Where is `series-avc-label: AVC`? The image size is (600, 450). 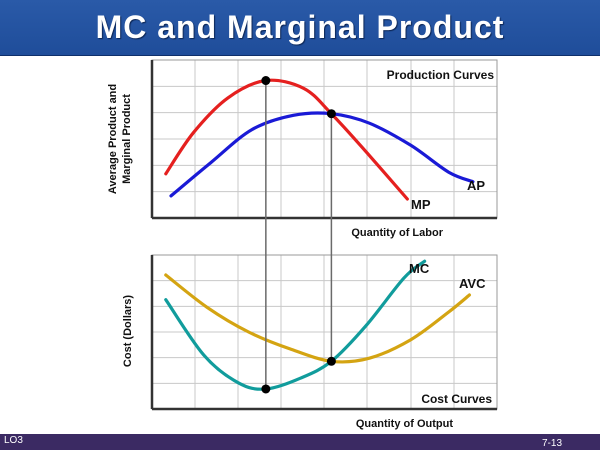 series-avc-label: AVC is located at coordinates (472, 283).